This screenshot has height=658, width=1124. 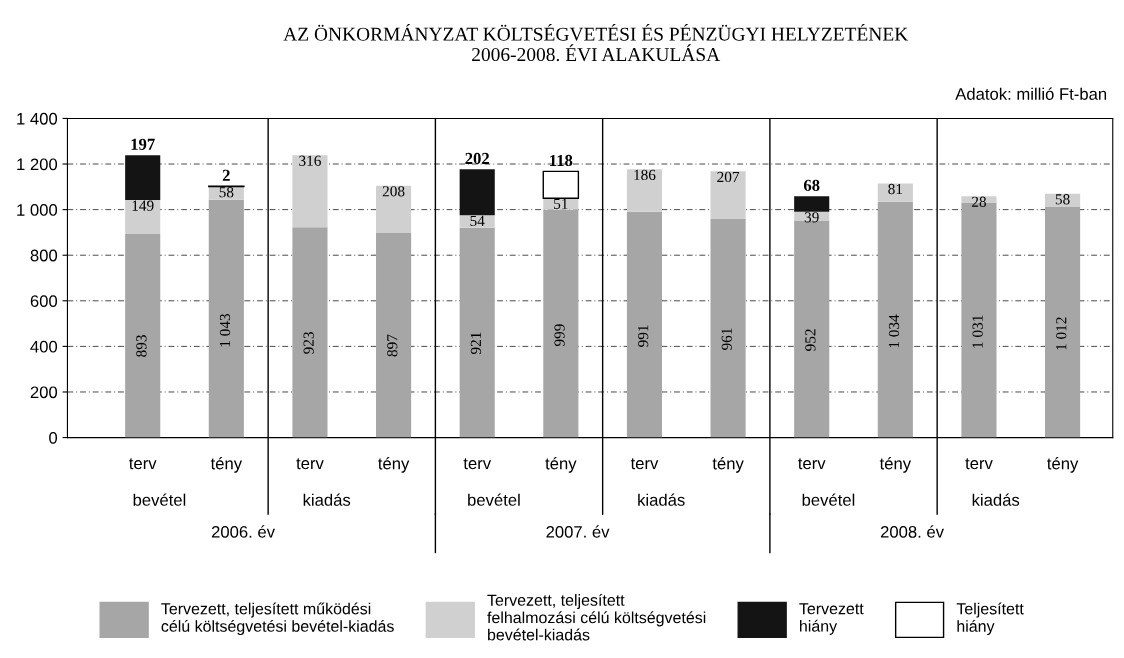 I want to click on data-label: 2, so click(x=226, y=175).